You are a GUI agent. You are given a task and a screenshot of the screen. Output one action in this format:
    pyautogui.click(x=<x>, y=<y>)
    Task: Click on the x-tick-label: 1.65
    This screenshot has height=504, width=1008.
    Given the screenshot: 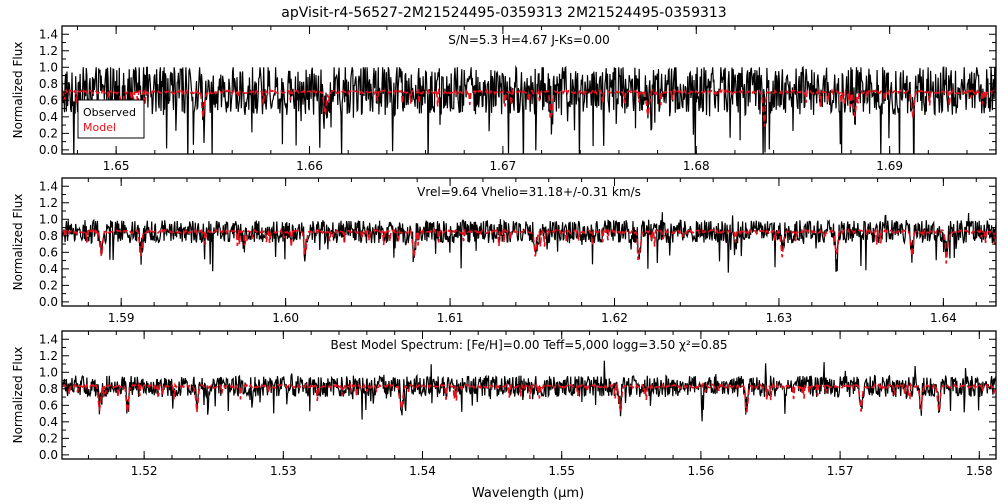 What is the action you would take?
    pyautogui.click(x=116, y=166)
    